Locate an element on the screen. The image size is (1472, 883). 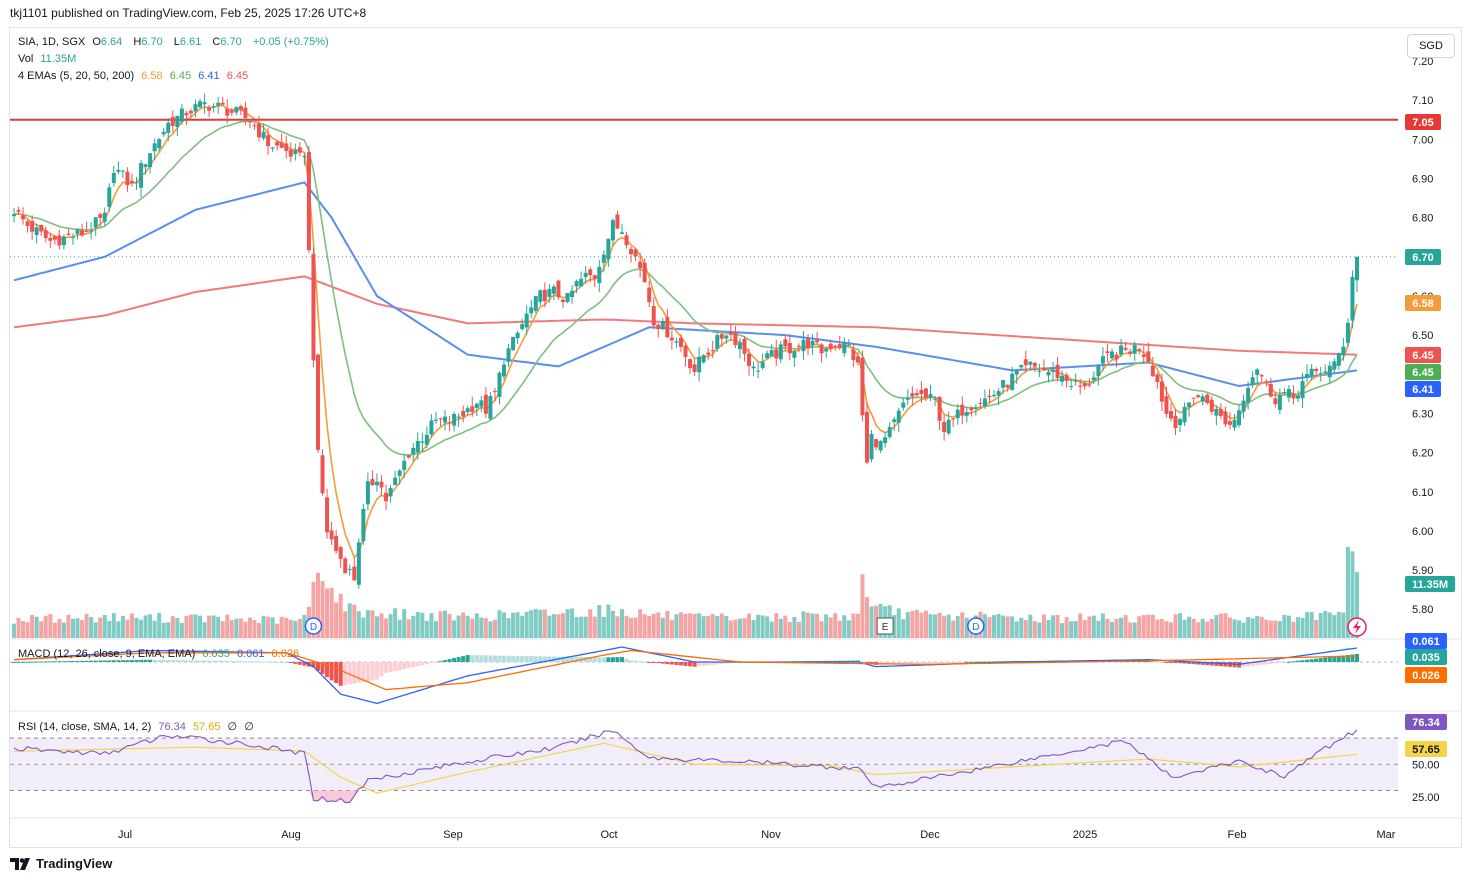
price-tag-bg is located at coordinates (1423, 389).